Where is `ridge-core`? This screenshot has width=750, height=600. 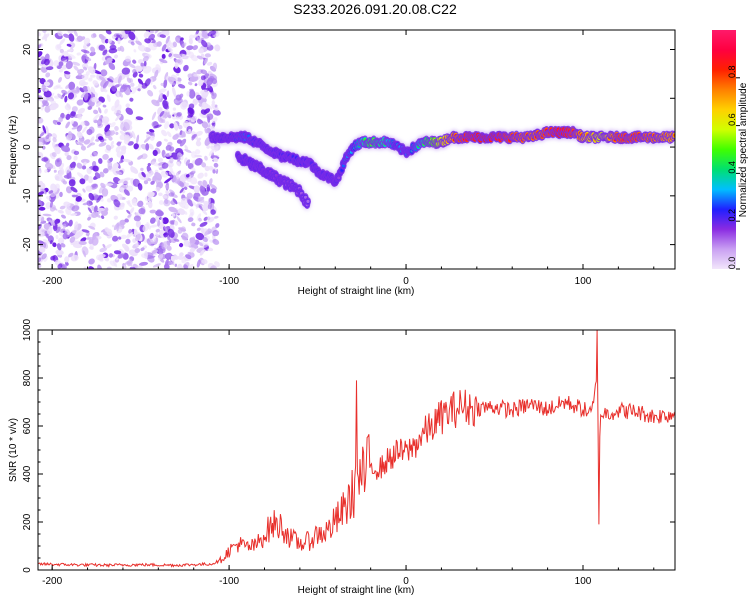
ridge-core is located at coordinates (276, 175).